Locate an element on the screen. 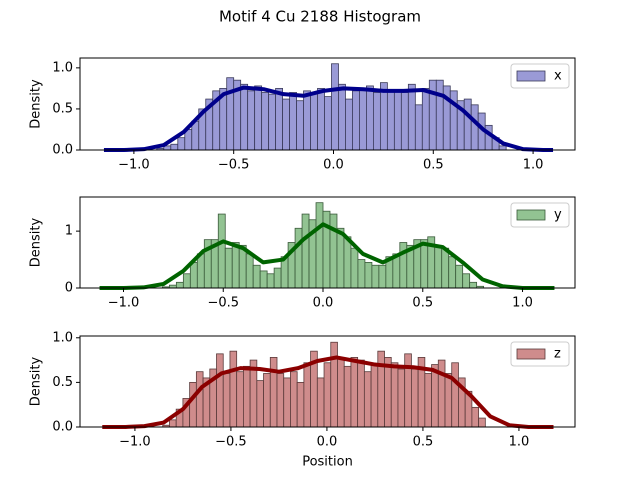 The width and height of the screenshot is (640, 480). y-tick-label: 1 is located at coordinates (69, 231).